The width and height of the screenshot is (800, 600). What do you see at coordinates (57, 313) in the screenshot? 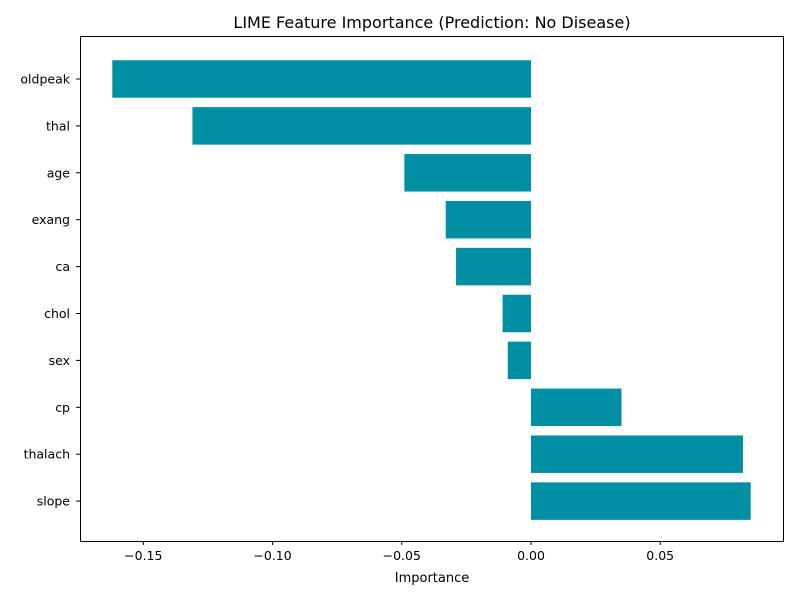
I see `y-tick-label-chol: chol` at bounding box center [57, 313].